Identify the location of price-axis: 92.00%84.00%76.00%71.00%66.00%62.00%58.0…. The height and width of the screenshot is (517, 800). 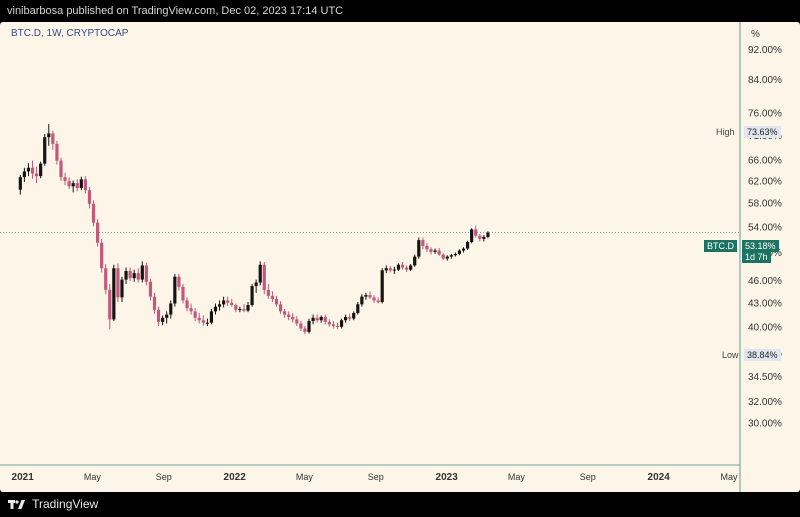
(765, 237).